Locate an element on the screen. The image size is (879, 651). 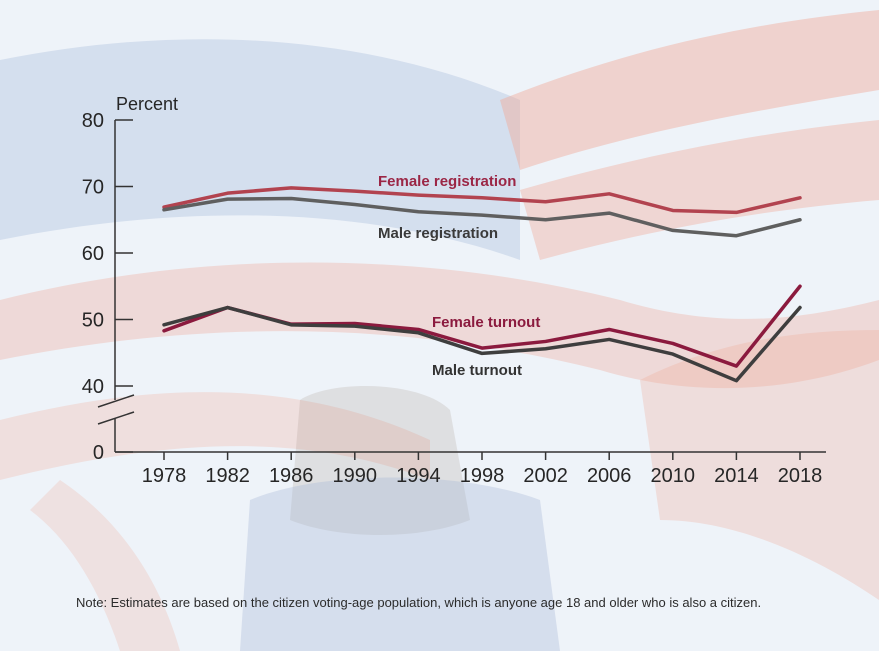
y-tick-label: 70 is located at coordinates (93, 188).